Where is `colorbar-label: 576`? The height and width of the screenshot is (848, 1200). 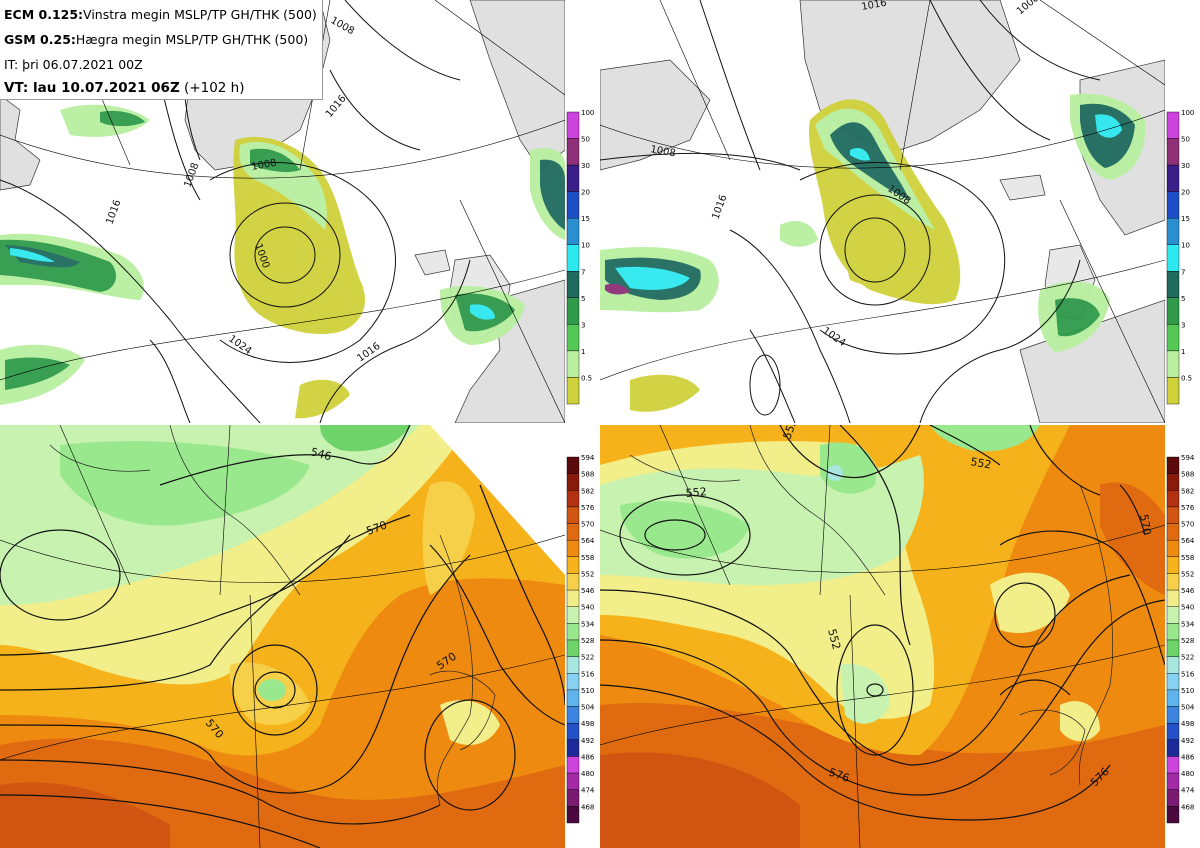
colorbar-label: 576 is located at coordinates (588, 508).